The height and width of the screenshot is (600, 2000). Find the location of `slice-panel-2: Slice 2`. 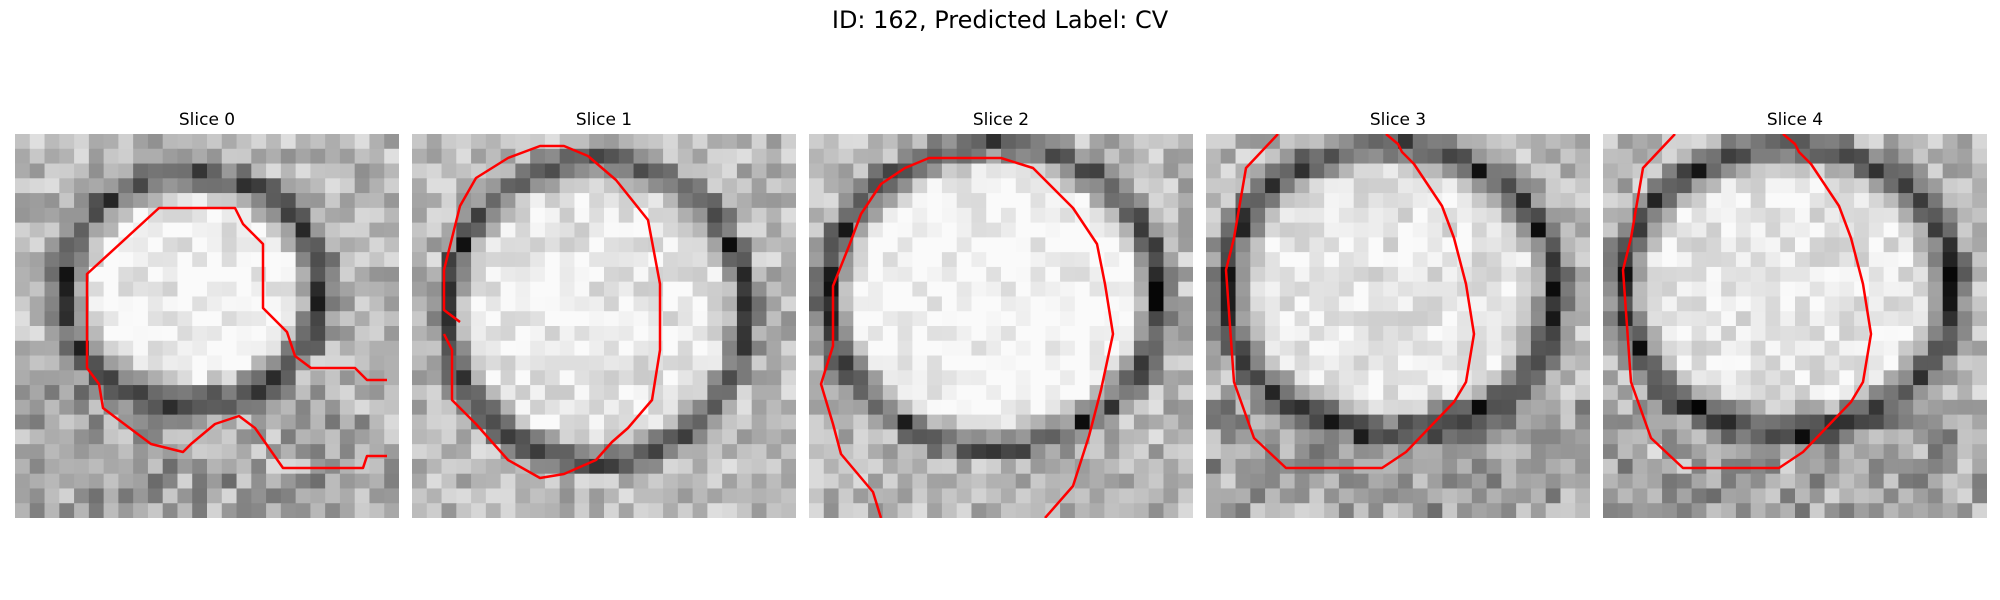

slice-panel-2: Slice 2 is located at coordinates (1001, 313).